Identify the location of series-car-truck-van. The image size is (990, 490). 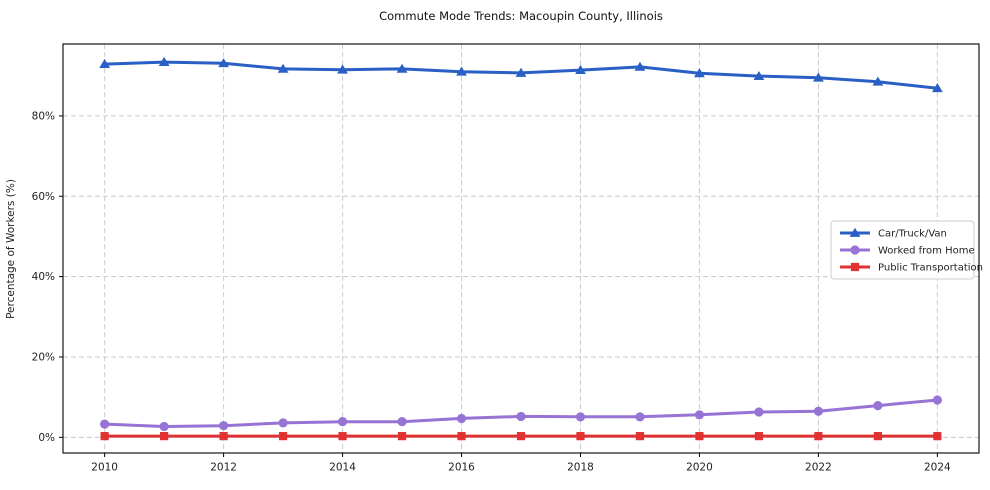
(521, 74).